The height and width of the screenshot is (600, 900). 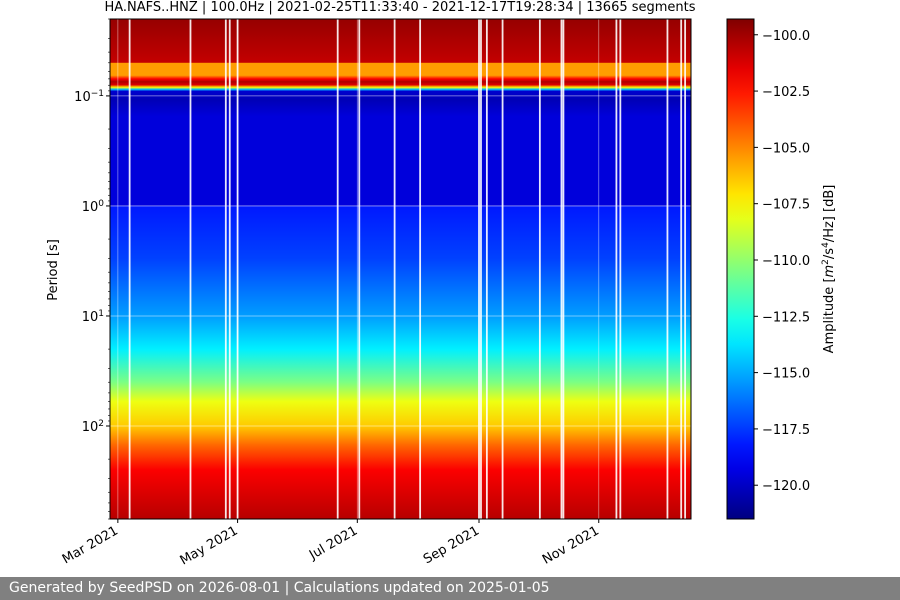 I want to click on x-tick-label: Nov 2021, so click(x=571, y=545).